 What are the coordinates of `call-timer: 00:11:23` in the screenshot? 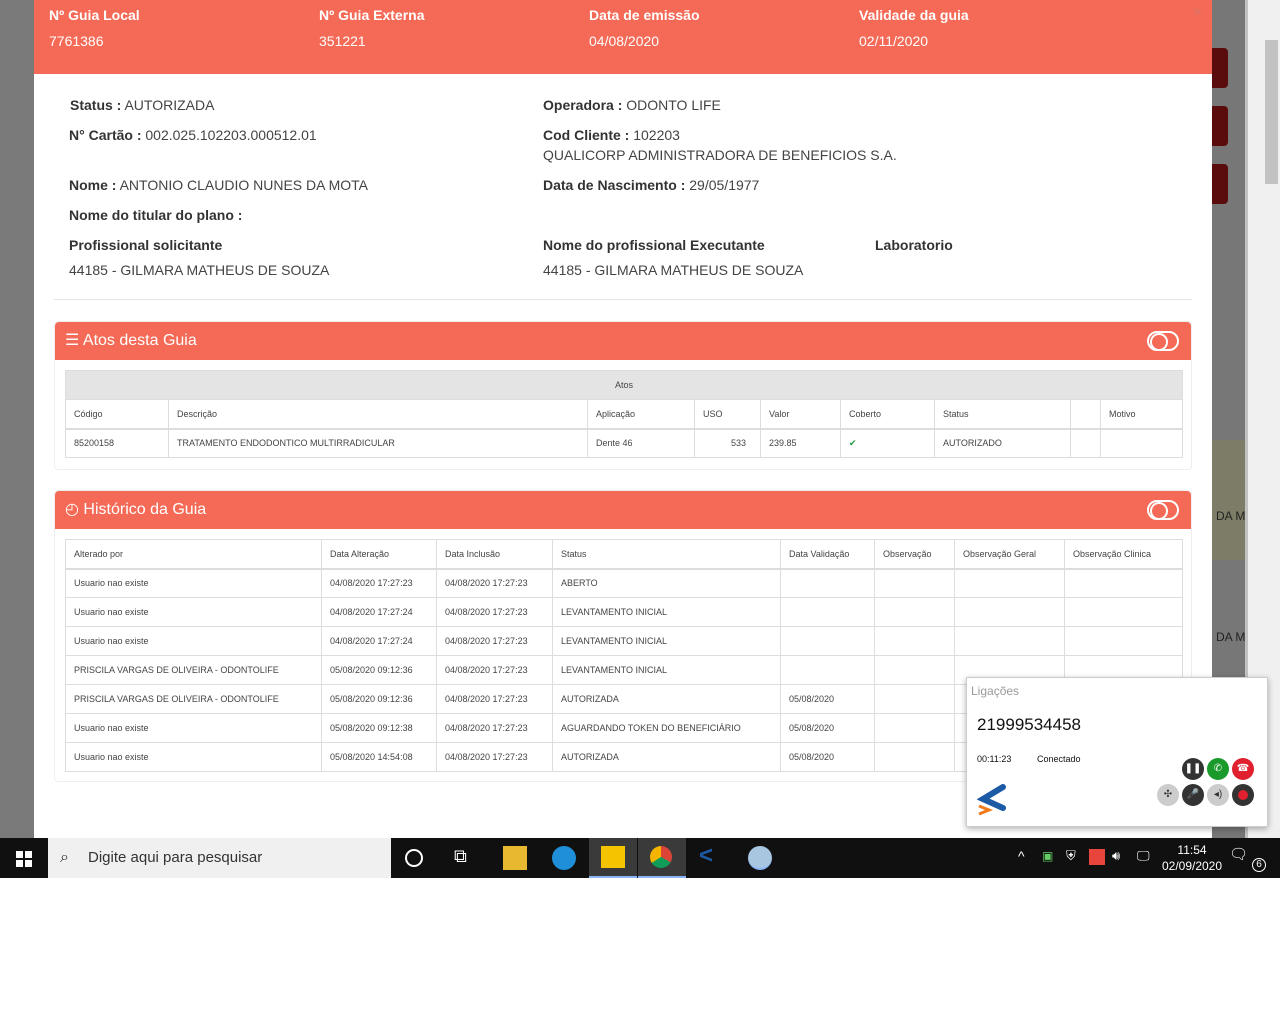 It's located at (994, 759).